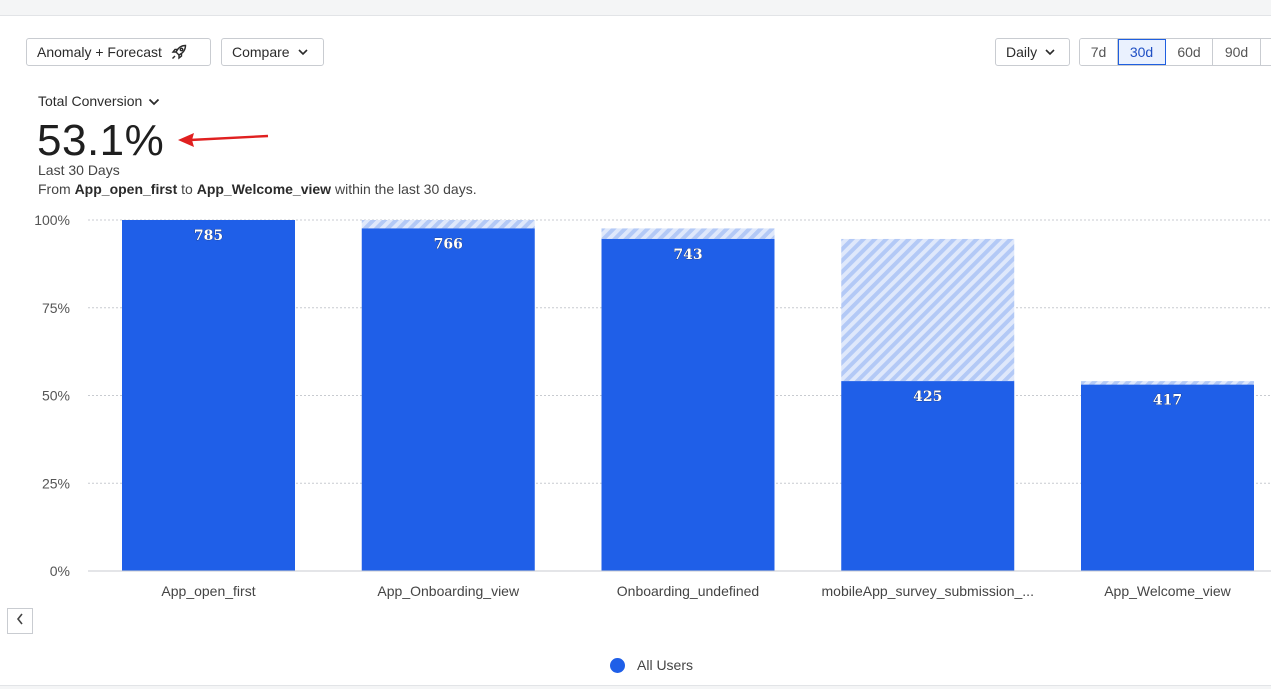  What do you see at coordinates (1167, 591) in the screenshot?
I see `x-tick-label: App_Welcome_view` at bounding box center [1167, 591].